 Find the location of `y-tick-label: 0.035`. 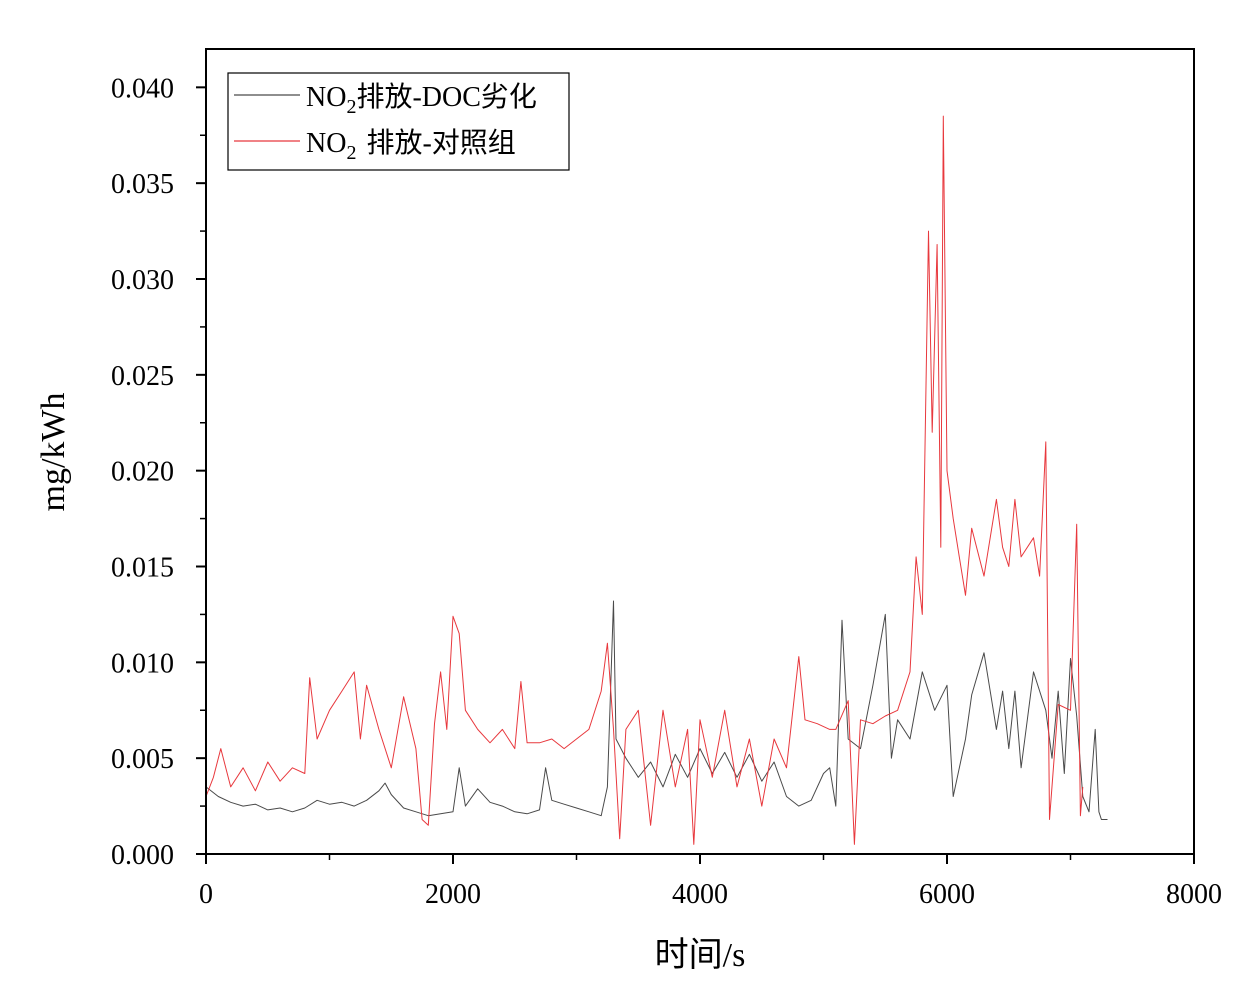

y-tick-label: 0.035 is located at coordinates (142, 184).